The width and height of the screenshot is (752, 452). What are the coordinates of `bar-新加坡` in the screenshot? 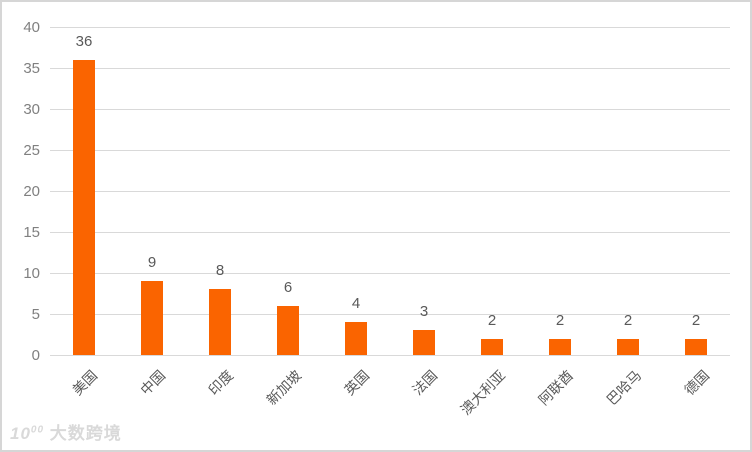 It's located at (288, 330).